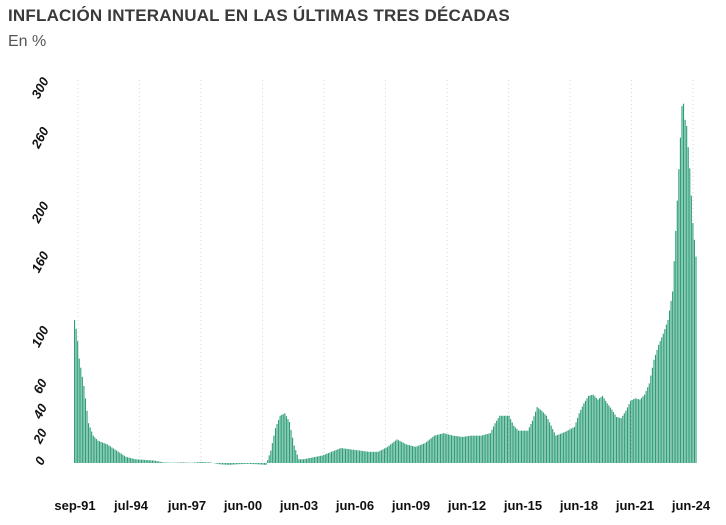  What do you see at coordinates (242, 505) in the screenshot?
I see `x-tick-label: jun-00` at bounding box center [242, 505].